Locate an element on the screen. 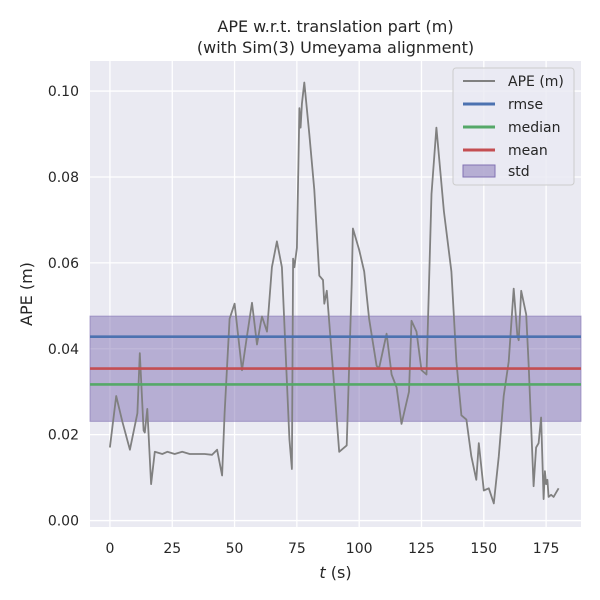  legend-std-label: std is located at coordinates (519, 172).